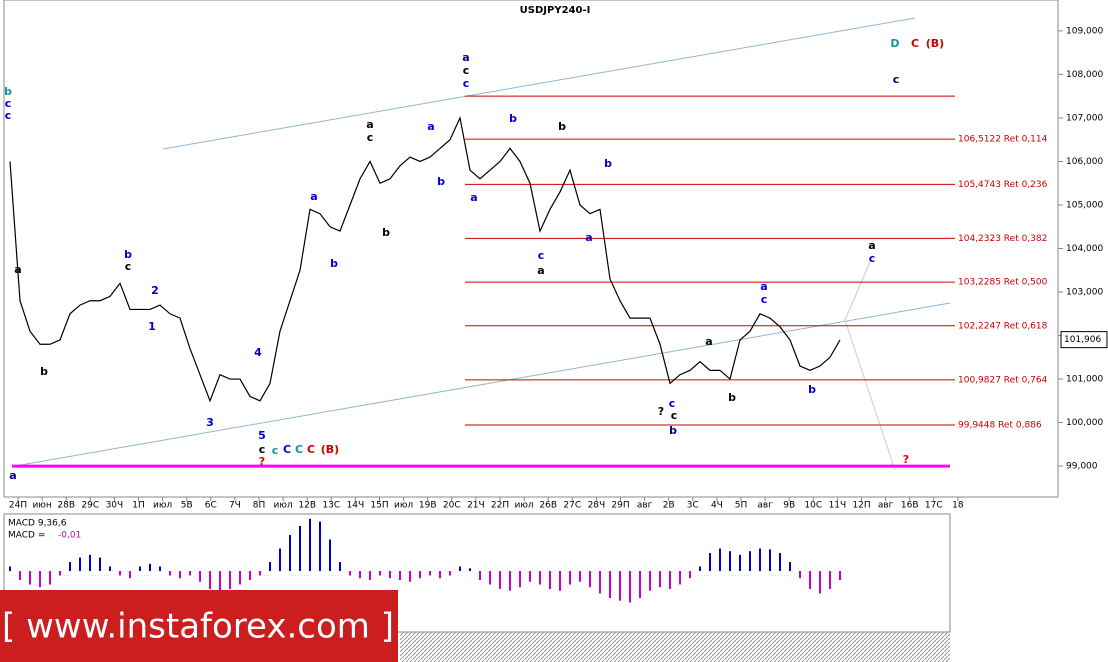  I want to click on x-tick-label: 19В, so click(428, 506).